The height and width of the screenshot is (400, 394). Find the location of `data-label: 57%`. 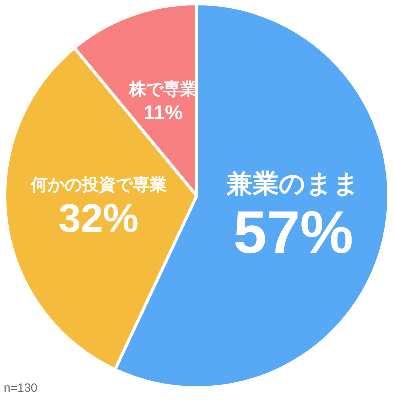

data-label: 57% is located at coordinates (294, 232).